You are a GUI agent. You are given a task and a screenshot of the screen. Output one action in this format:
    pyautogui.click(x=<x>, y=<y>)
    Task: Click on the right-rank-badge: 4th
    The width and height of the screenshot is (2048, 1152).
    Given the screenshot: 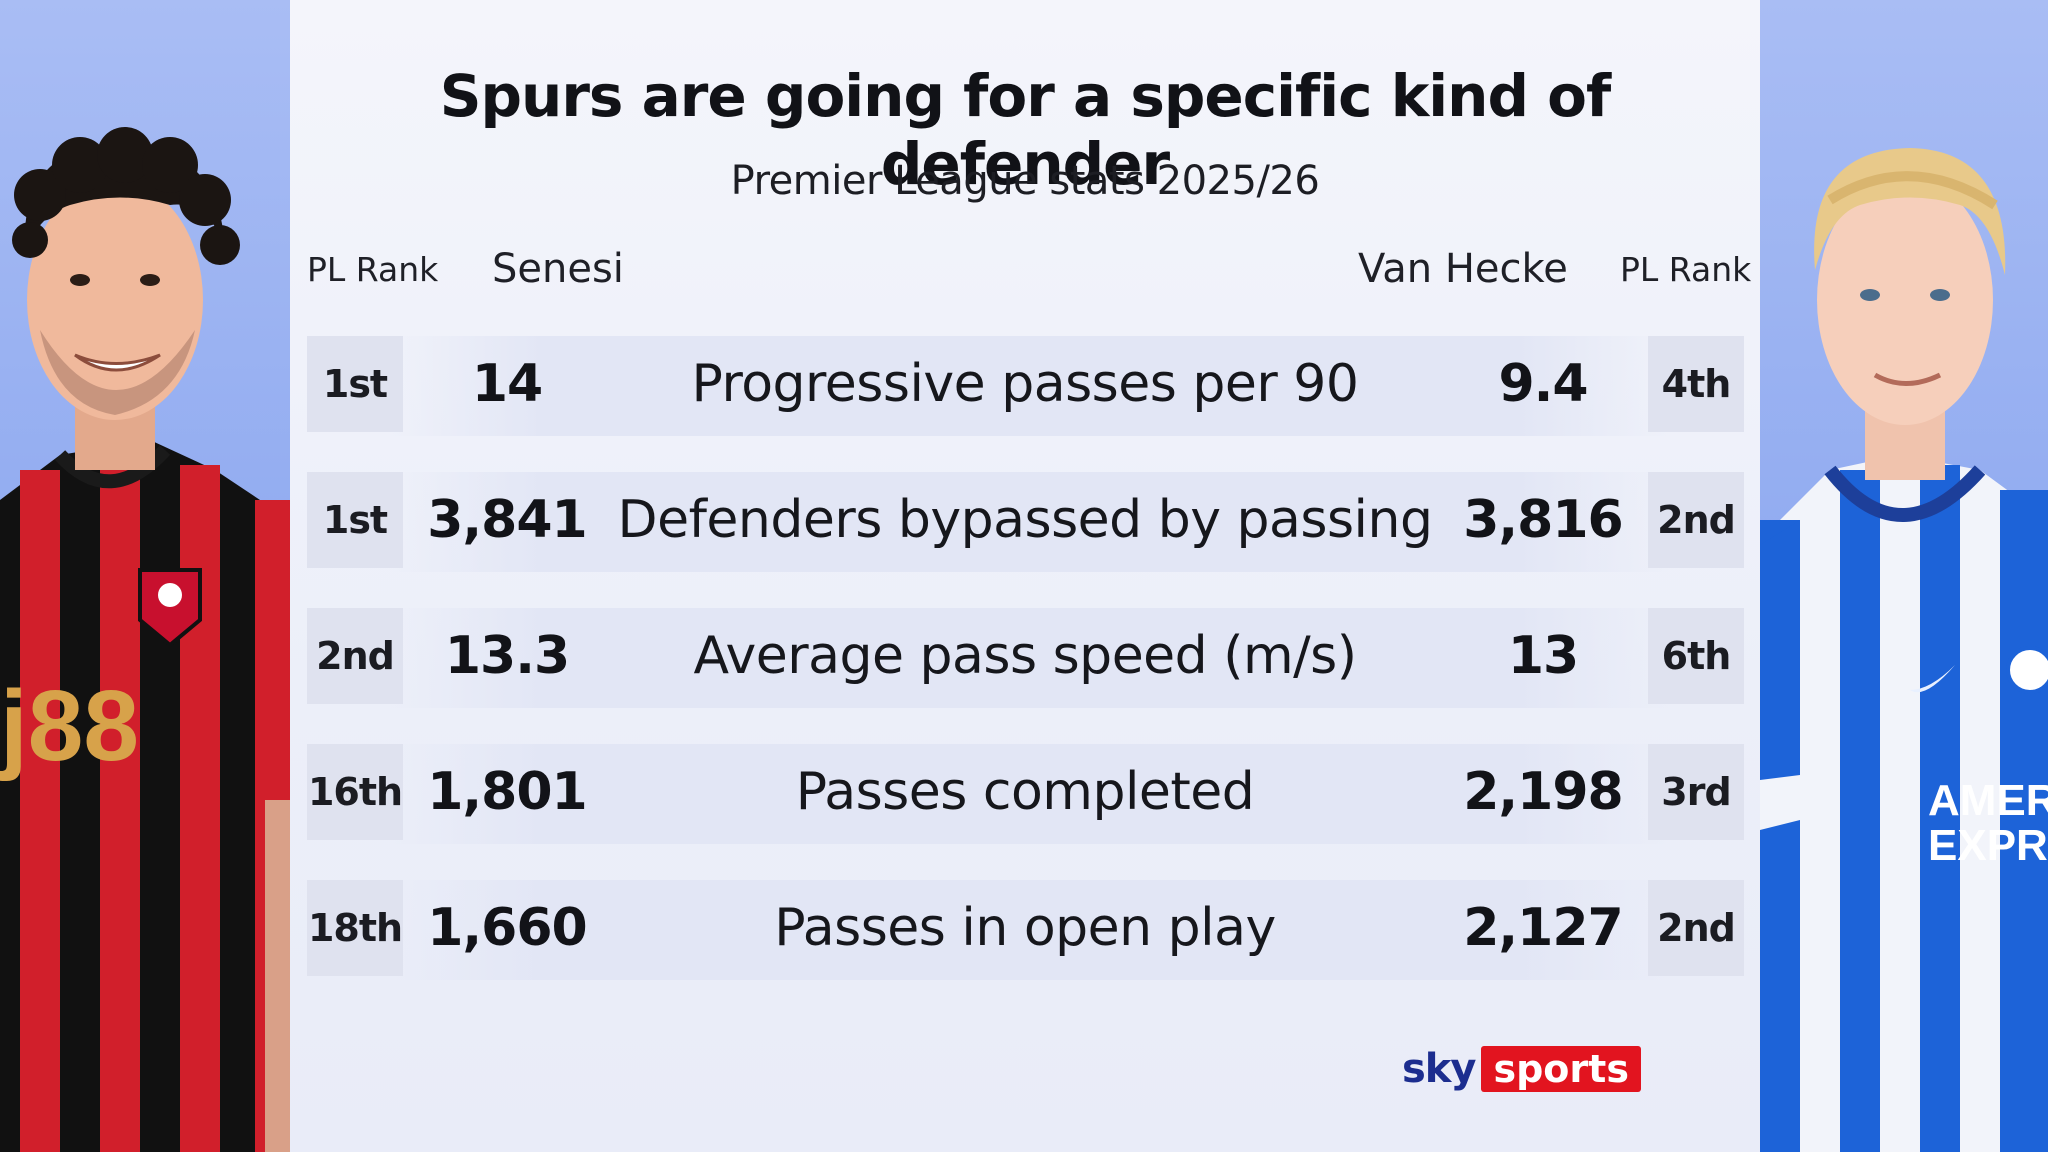 What is the action you would take?
    pyautogui.click(x=1696, y=384)
    